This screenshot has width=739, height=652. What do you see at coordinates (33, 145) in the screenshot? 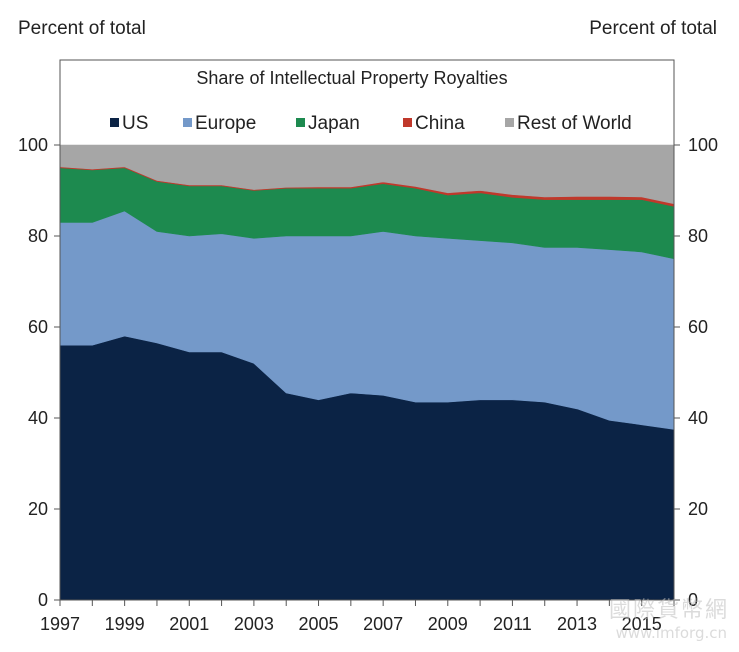
I see `left-y-tick-label: 100` at bounding box center [33, 145].